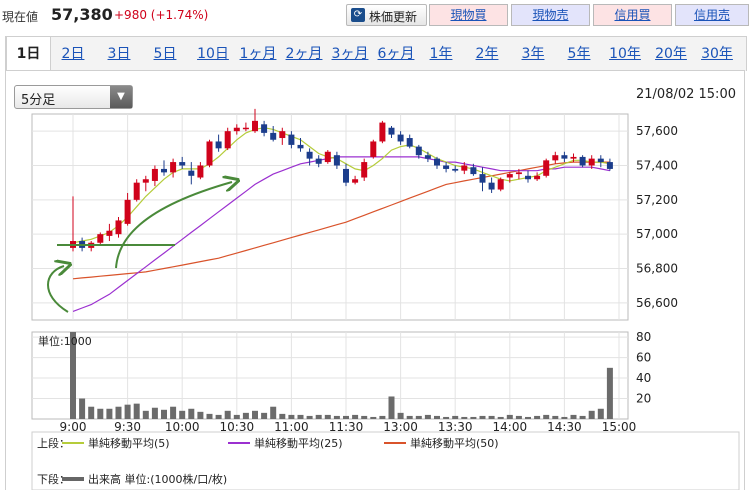 Image resolution: width=749 pixels, height=490 pixels. What do you see at coordinates (468, 15) in the screenshot?
I see `cash-buy-button: 現物買` at bounding box center [468, 15].